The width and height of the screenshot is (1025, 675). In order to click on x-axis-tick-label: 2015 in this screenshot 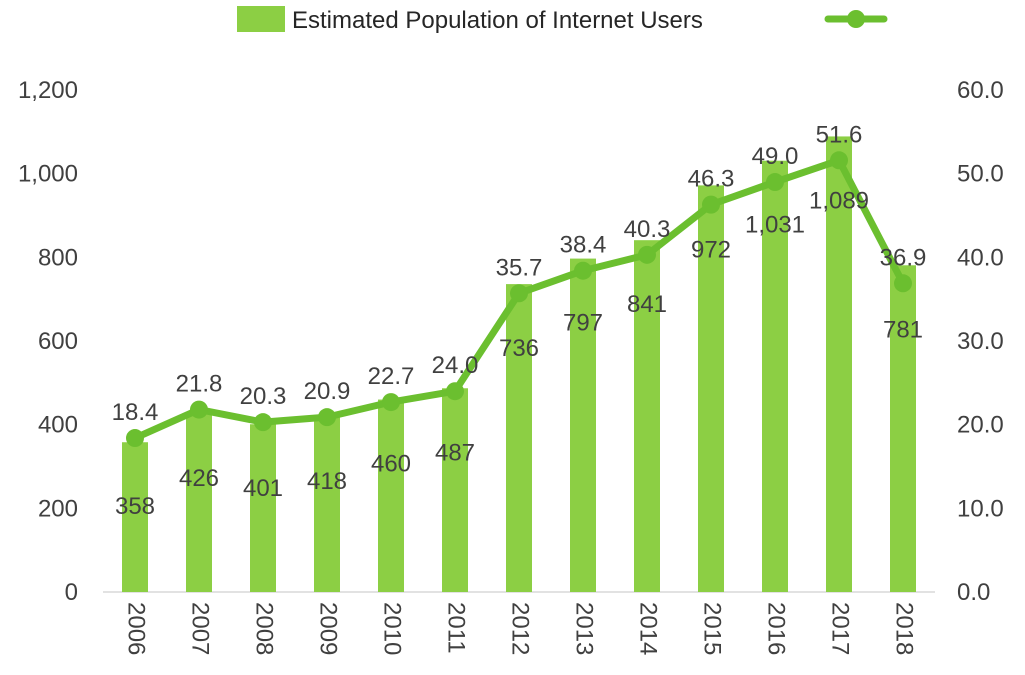, I will do `click(712, 628)`.